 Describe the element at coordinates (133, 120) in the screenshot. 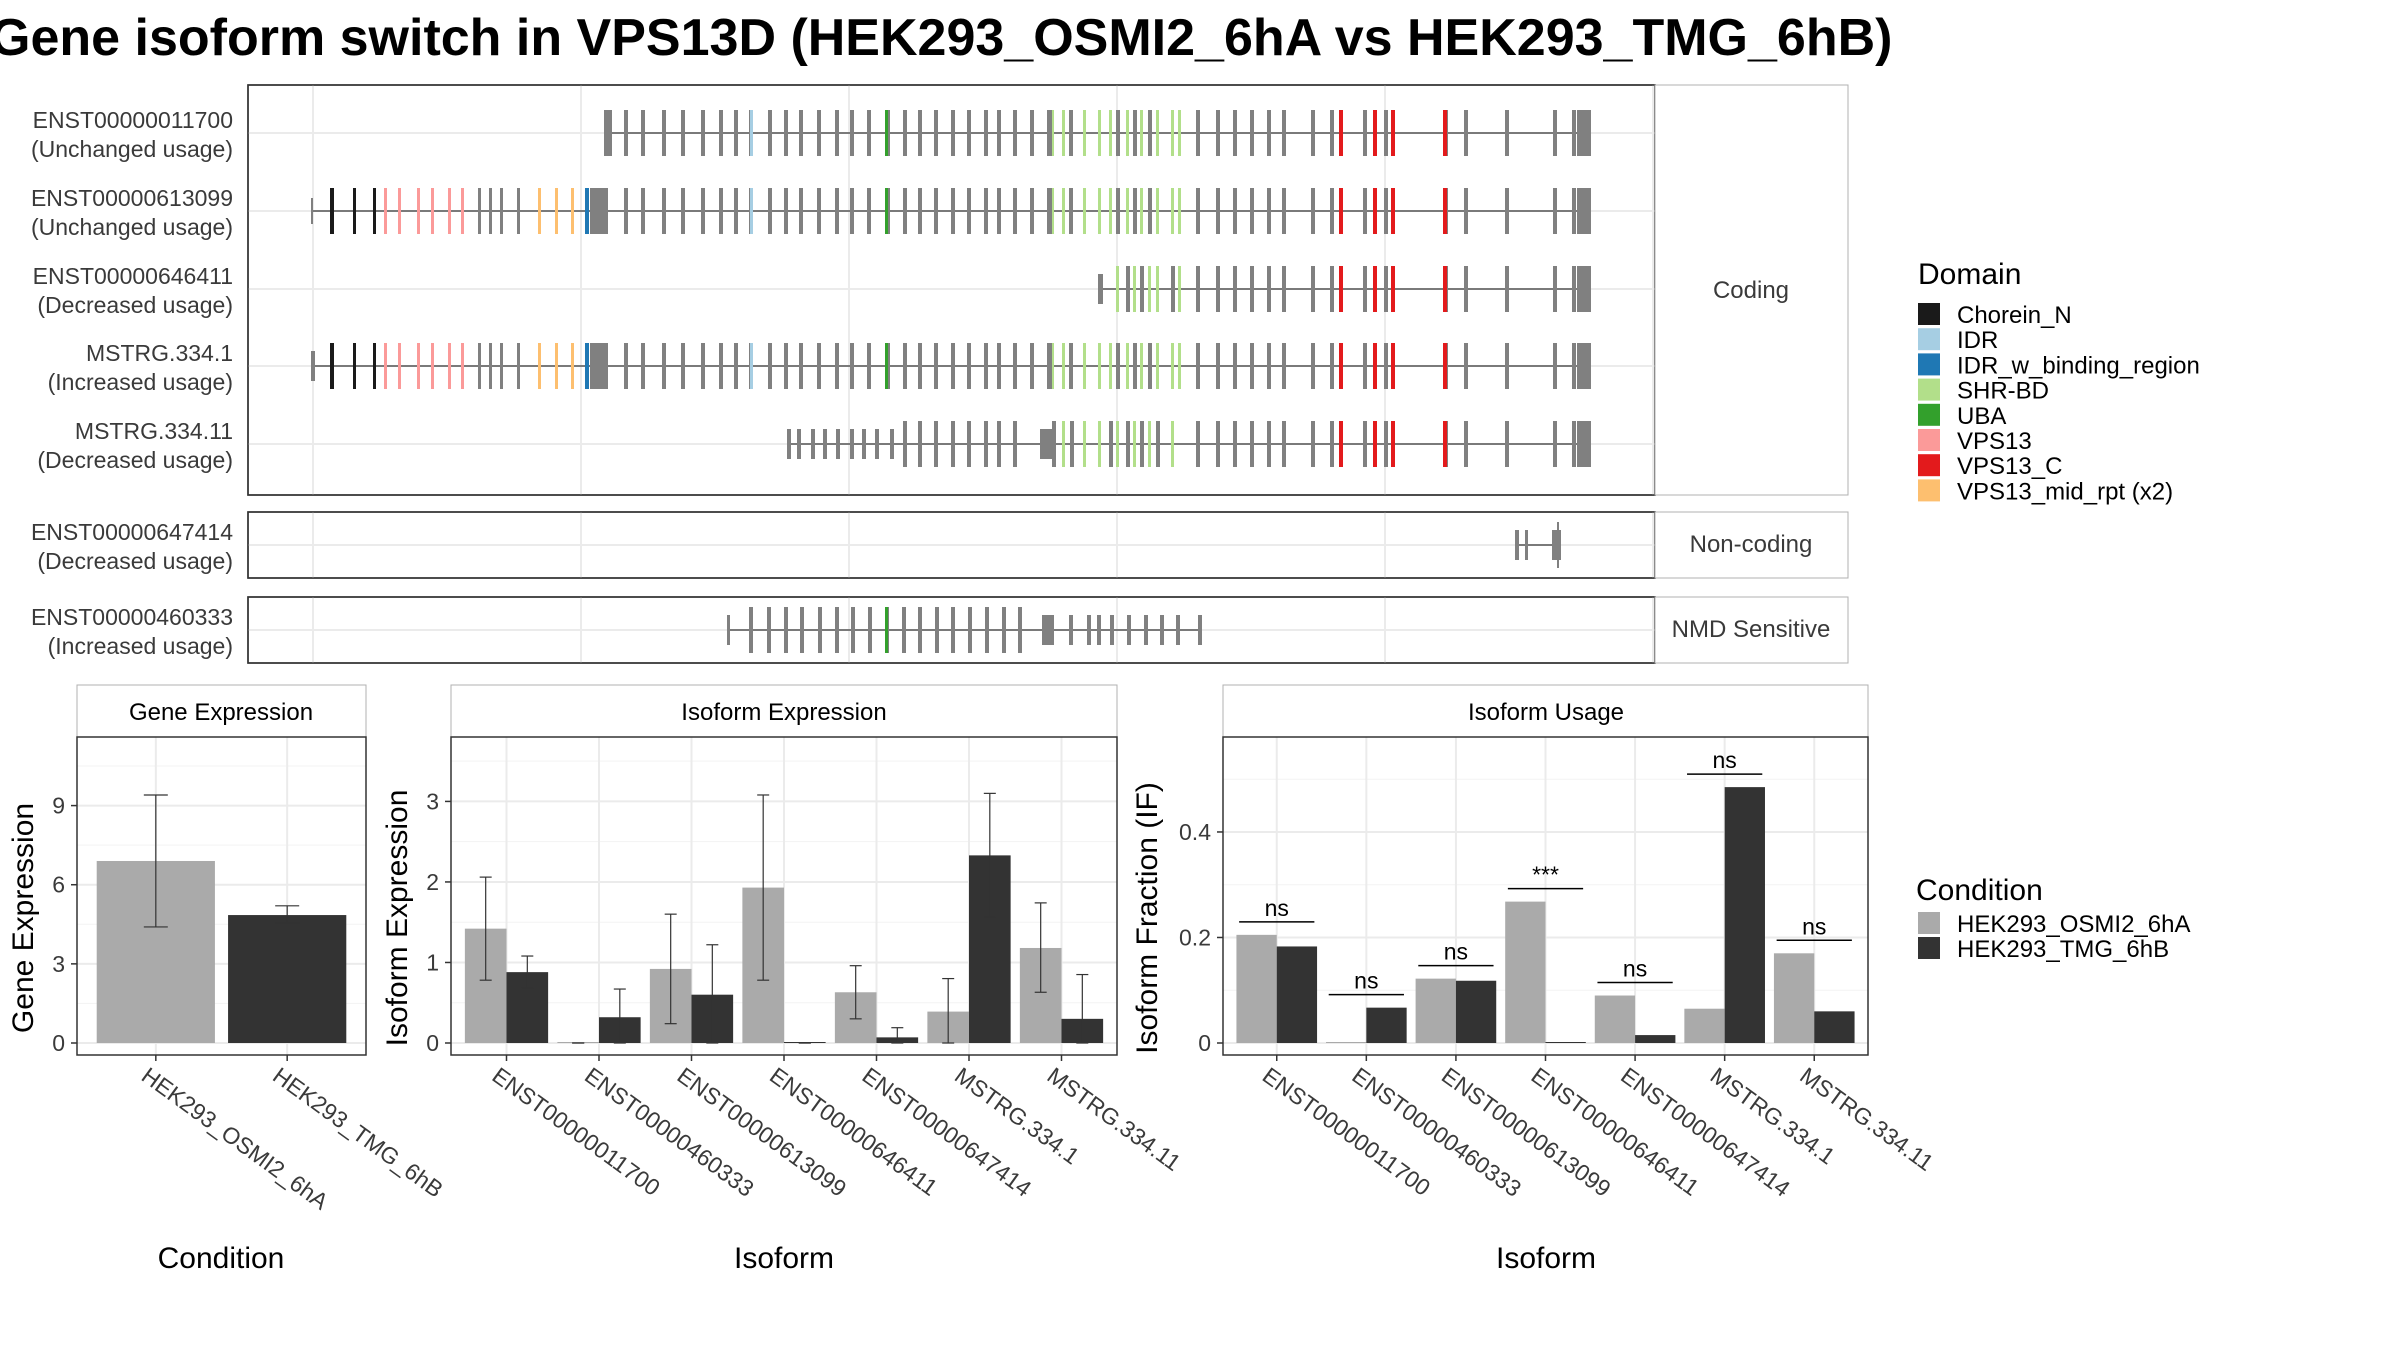

I see `transcript-id: ENST00000011700` at that location.